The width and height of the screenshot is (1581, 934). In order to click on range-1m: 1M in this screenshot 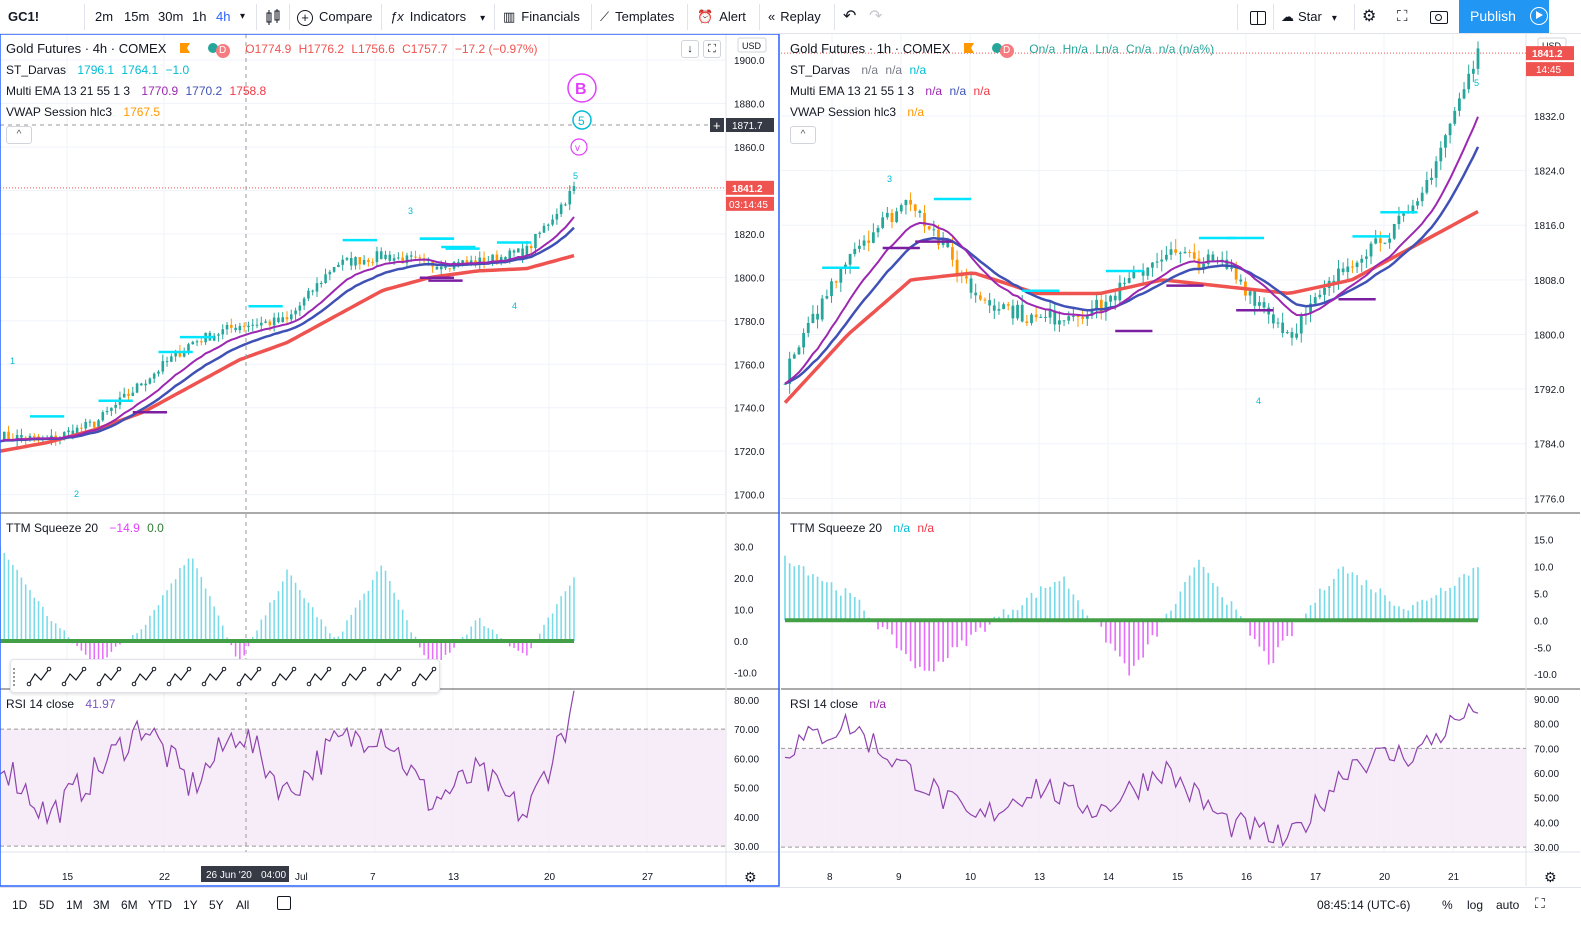, I will do `click(74, 905)`.